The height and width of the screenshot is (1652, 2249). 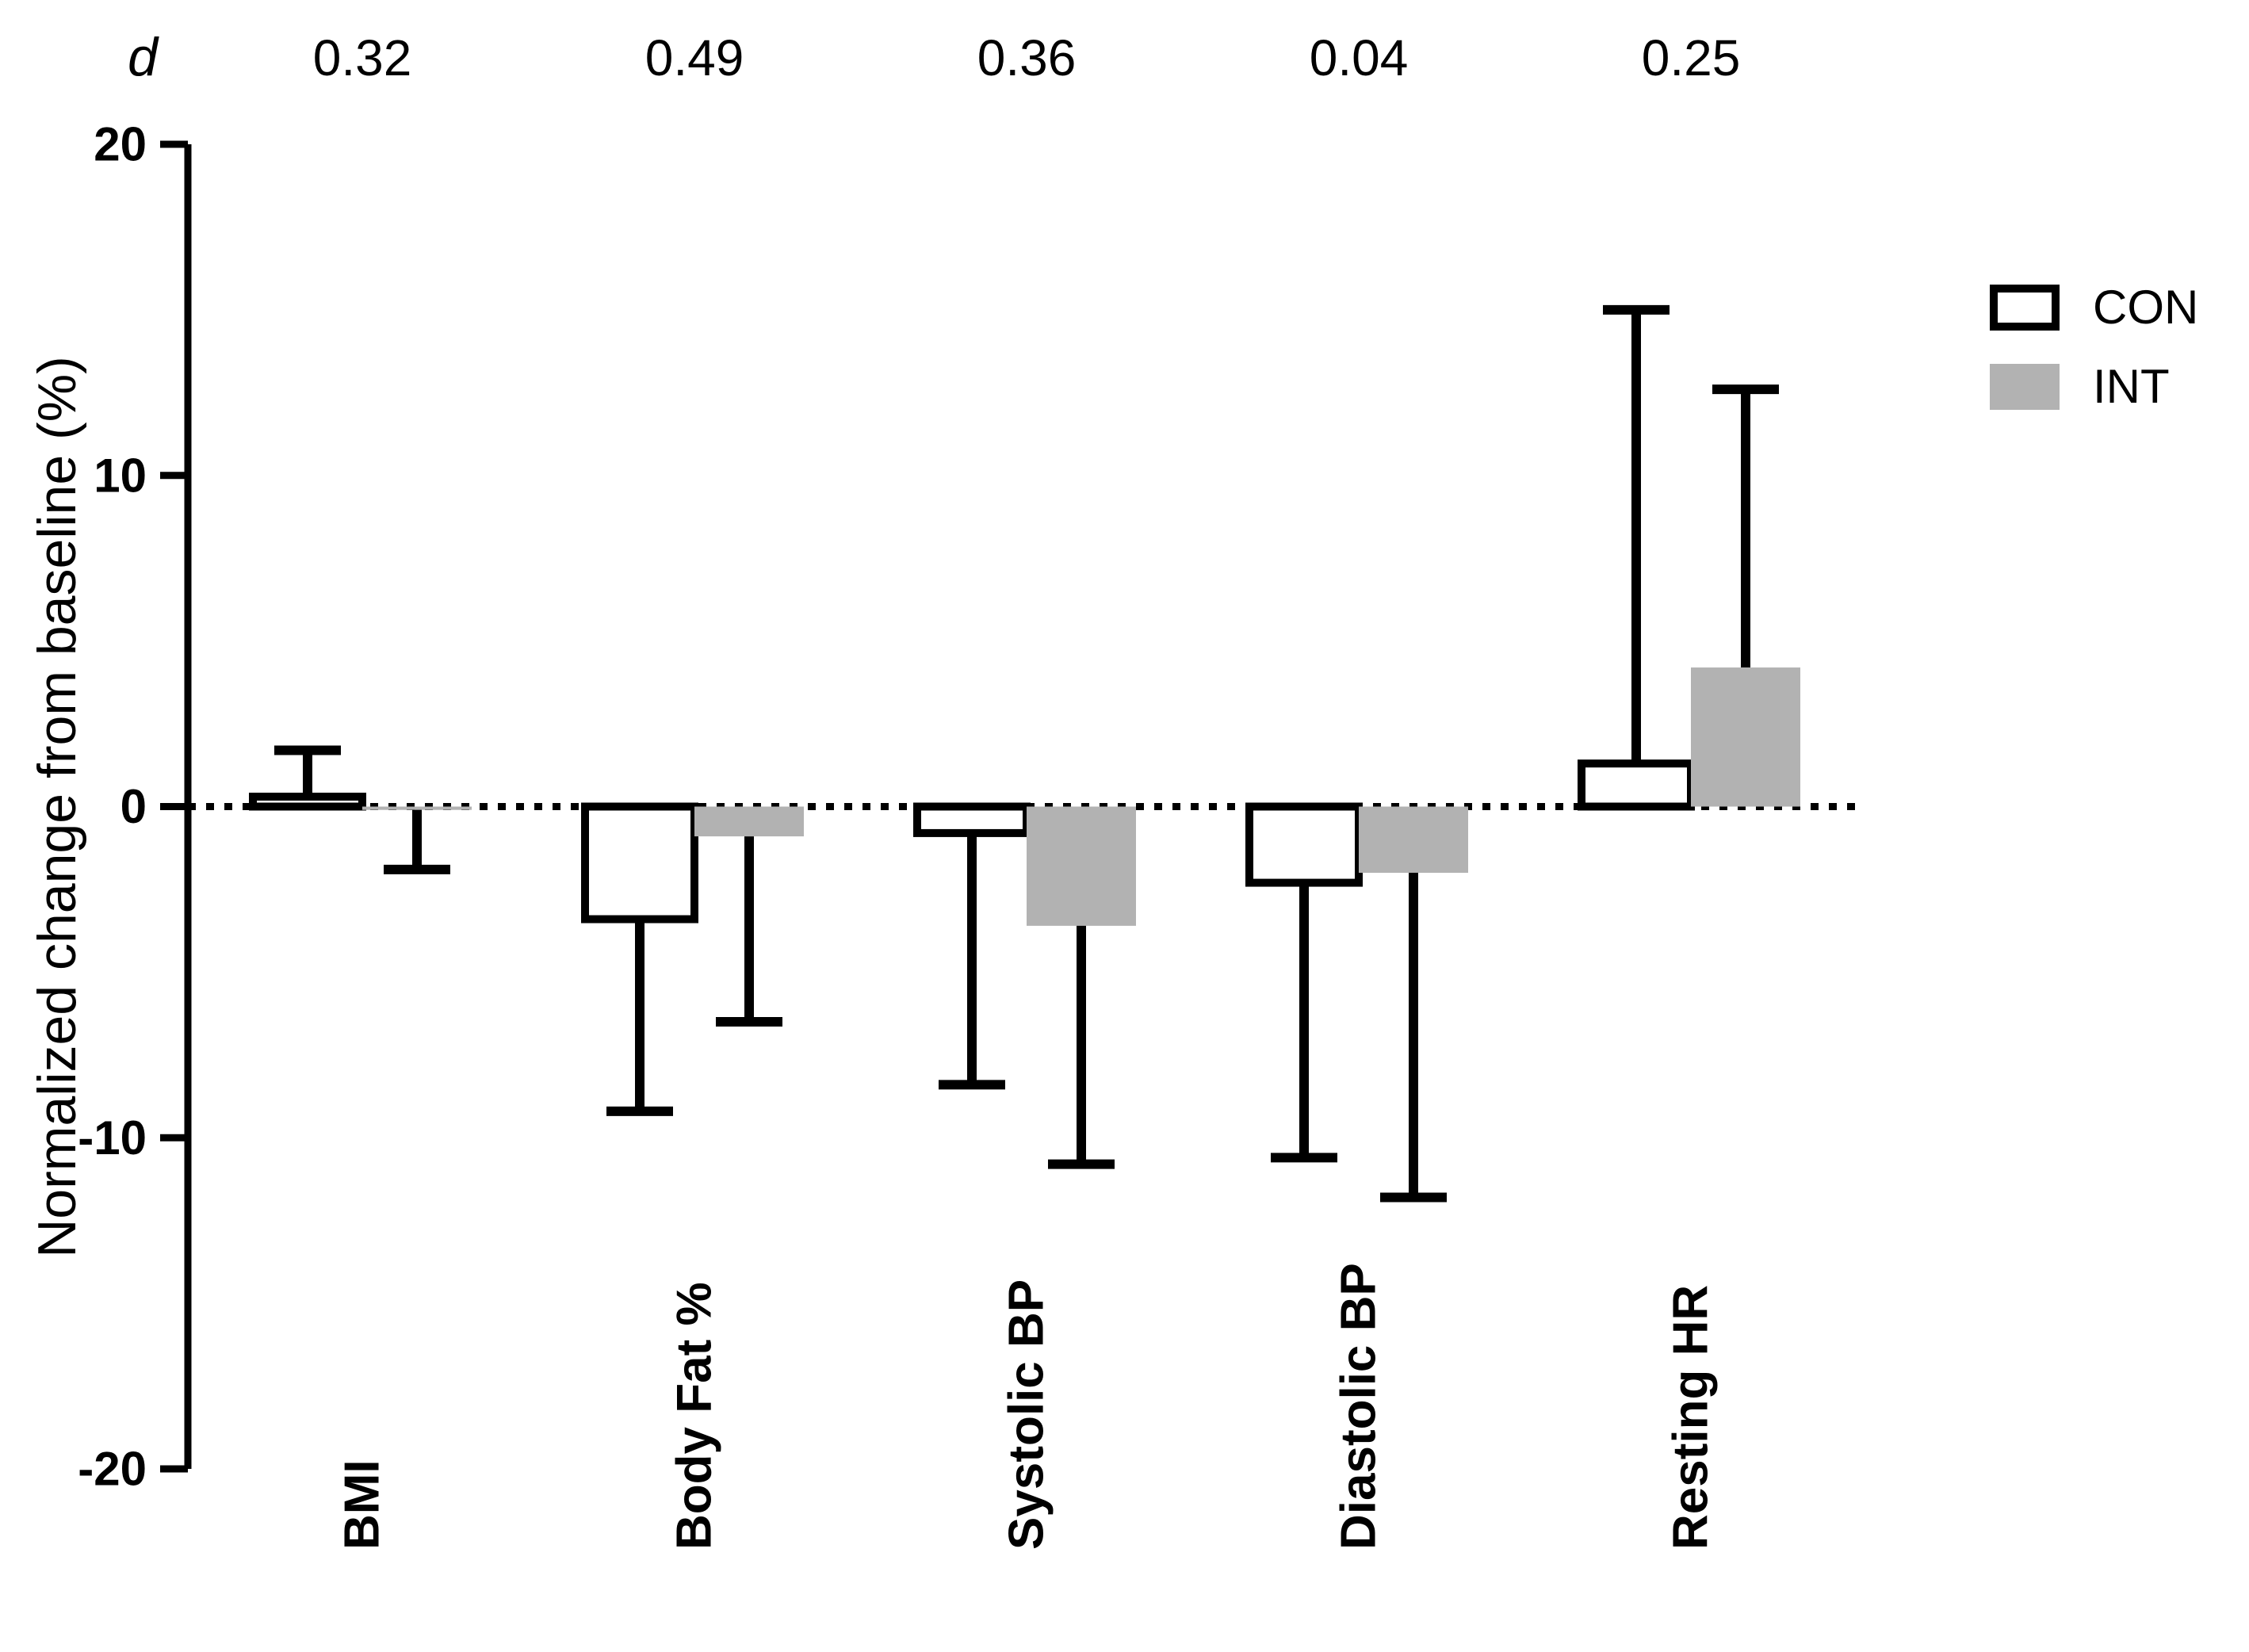 What do you see at coordinates (57, 807) in the screenshot?
I see `y-axis-title: Normalized change from baseline (%)` at bounding box center [57, 807].